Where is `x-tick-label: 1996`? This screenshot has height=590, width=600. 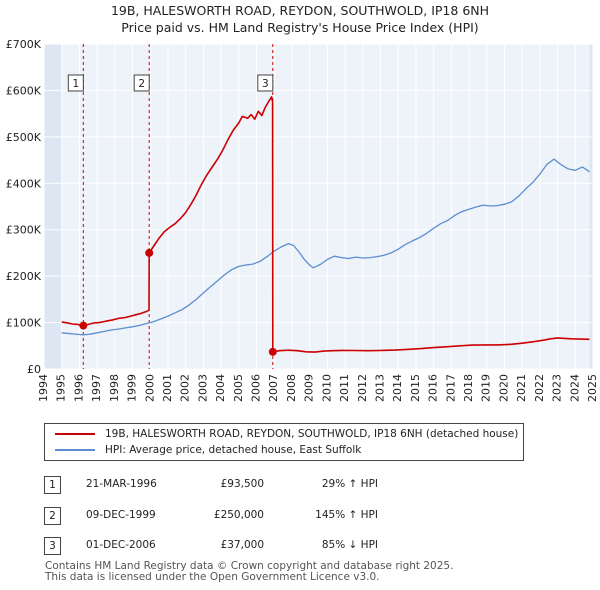
x-tick-label: 1996 is located at coordinates (78, 388).